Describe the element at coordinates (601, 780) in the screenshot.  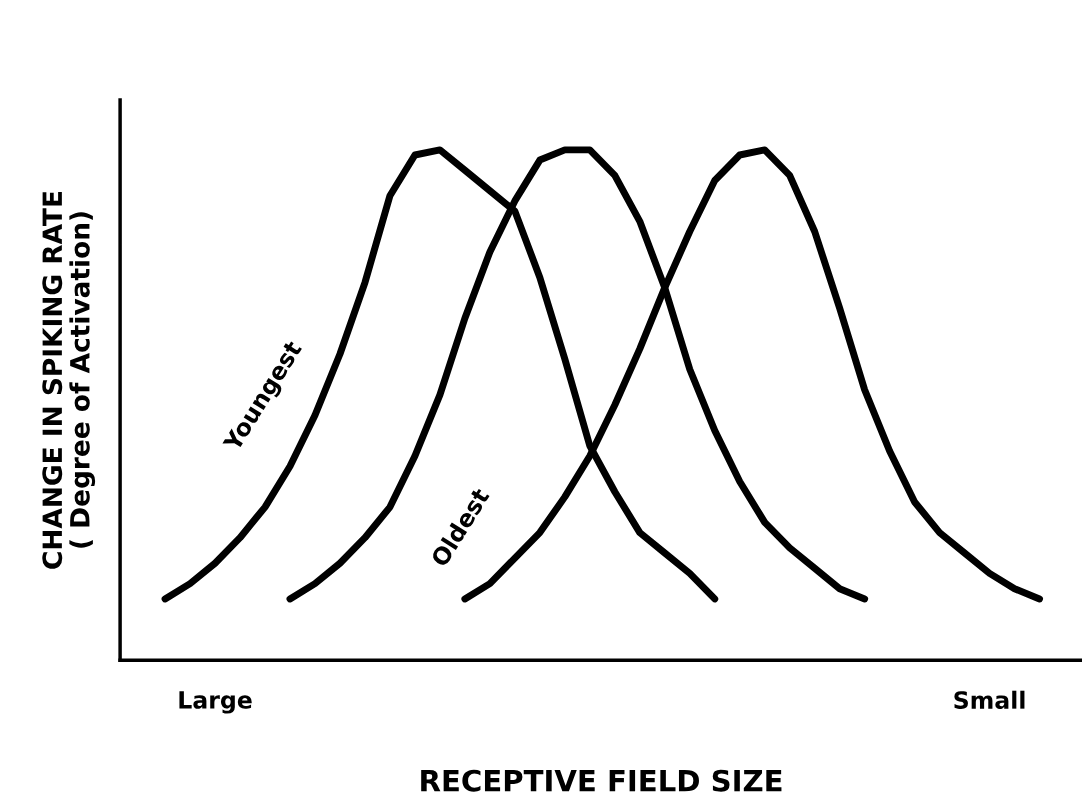
I see `x-axis-title: RECEPTIVE FIELD SIZE` at that location.